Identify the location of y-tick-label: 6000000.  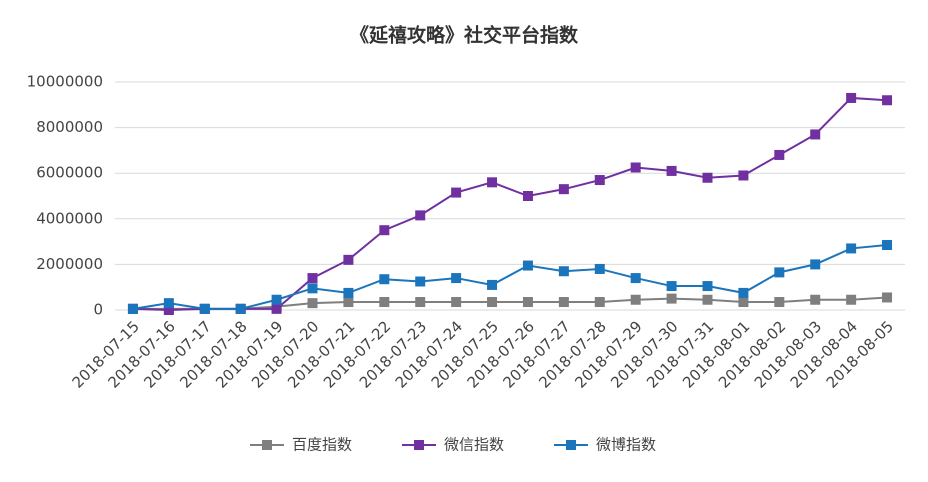
(69, 173).